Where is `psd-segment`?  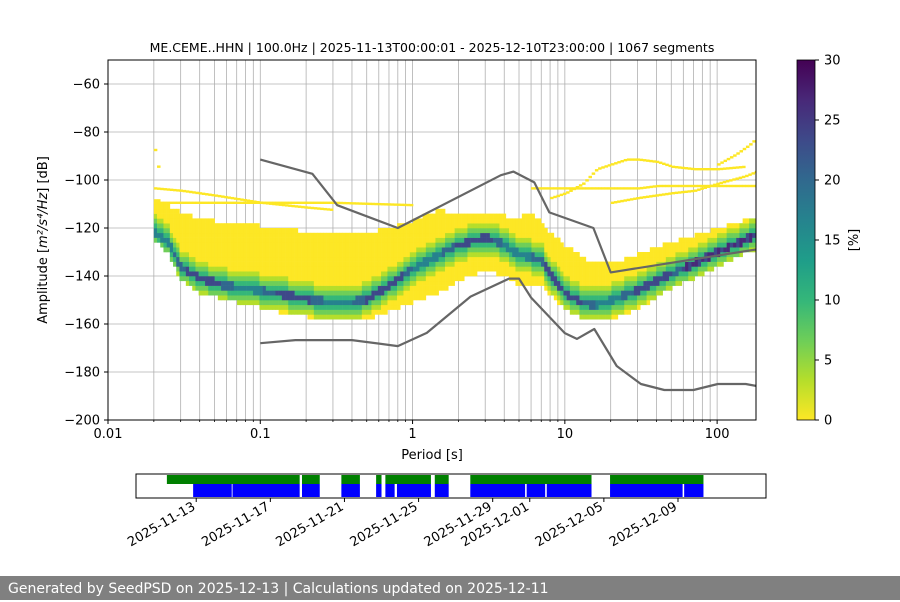 psd-segment is located at coordinates (646, 490).